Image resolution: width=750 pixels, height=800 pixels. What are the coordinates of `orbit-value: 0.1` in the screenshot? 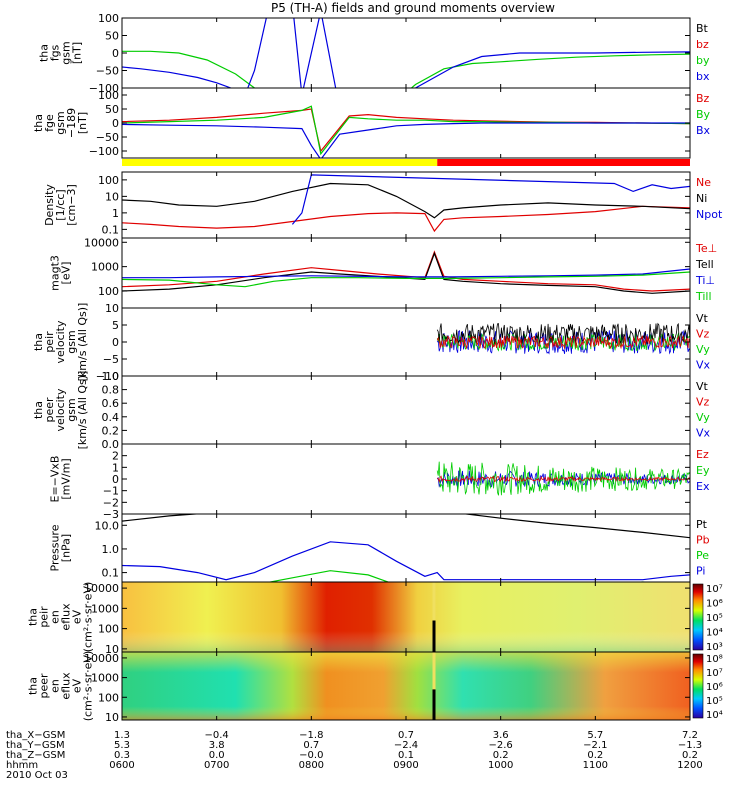 It's located at (406, 755).